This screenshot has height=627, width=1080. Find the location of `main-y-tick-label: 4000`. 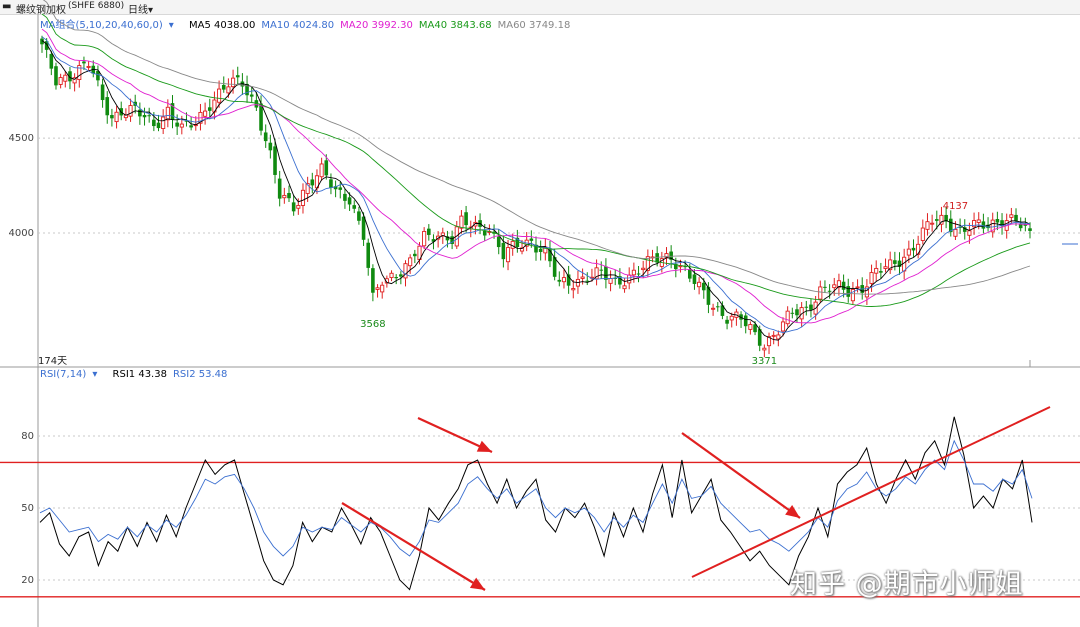

main-y-tick-label: 4000 is located at coordinates (21, 233).